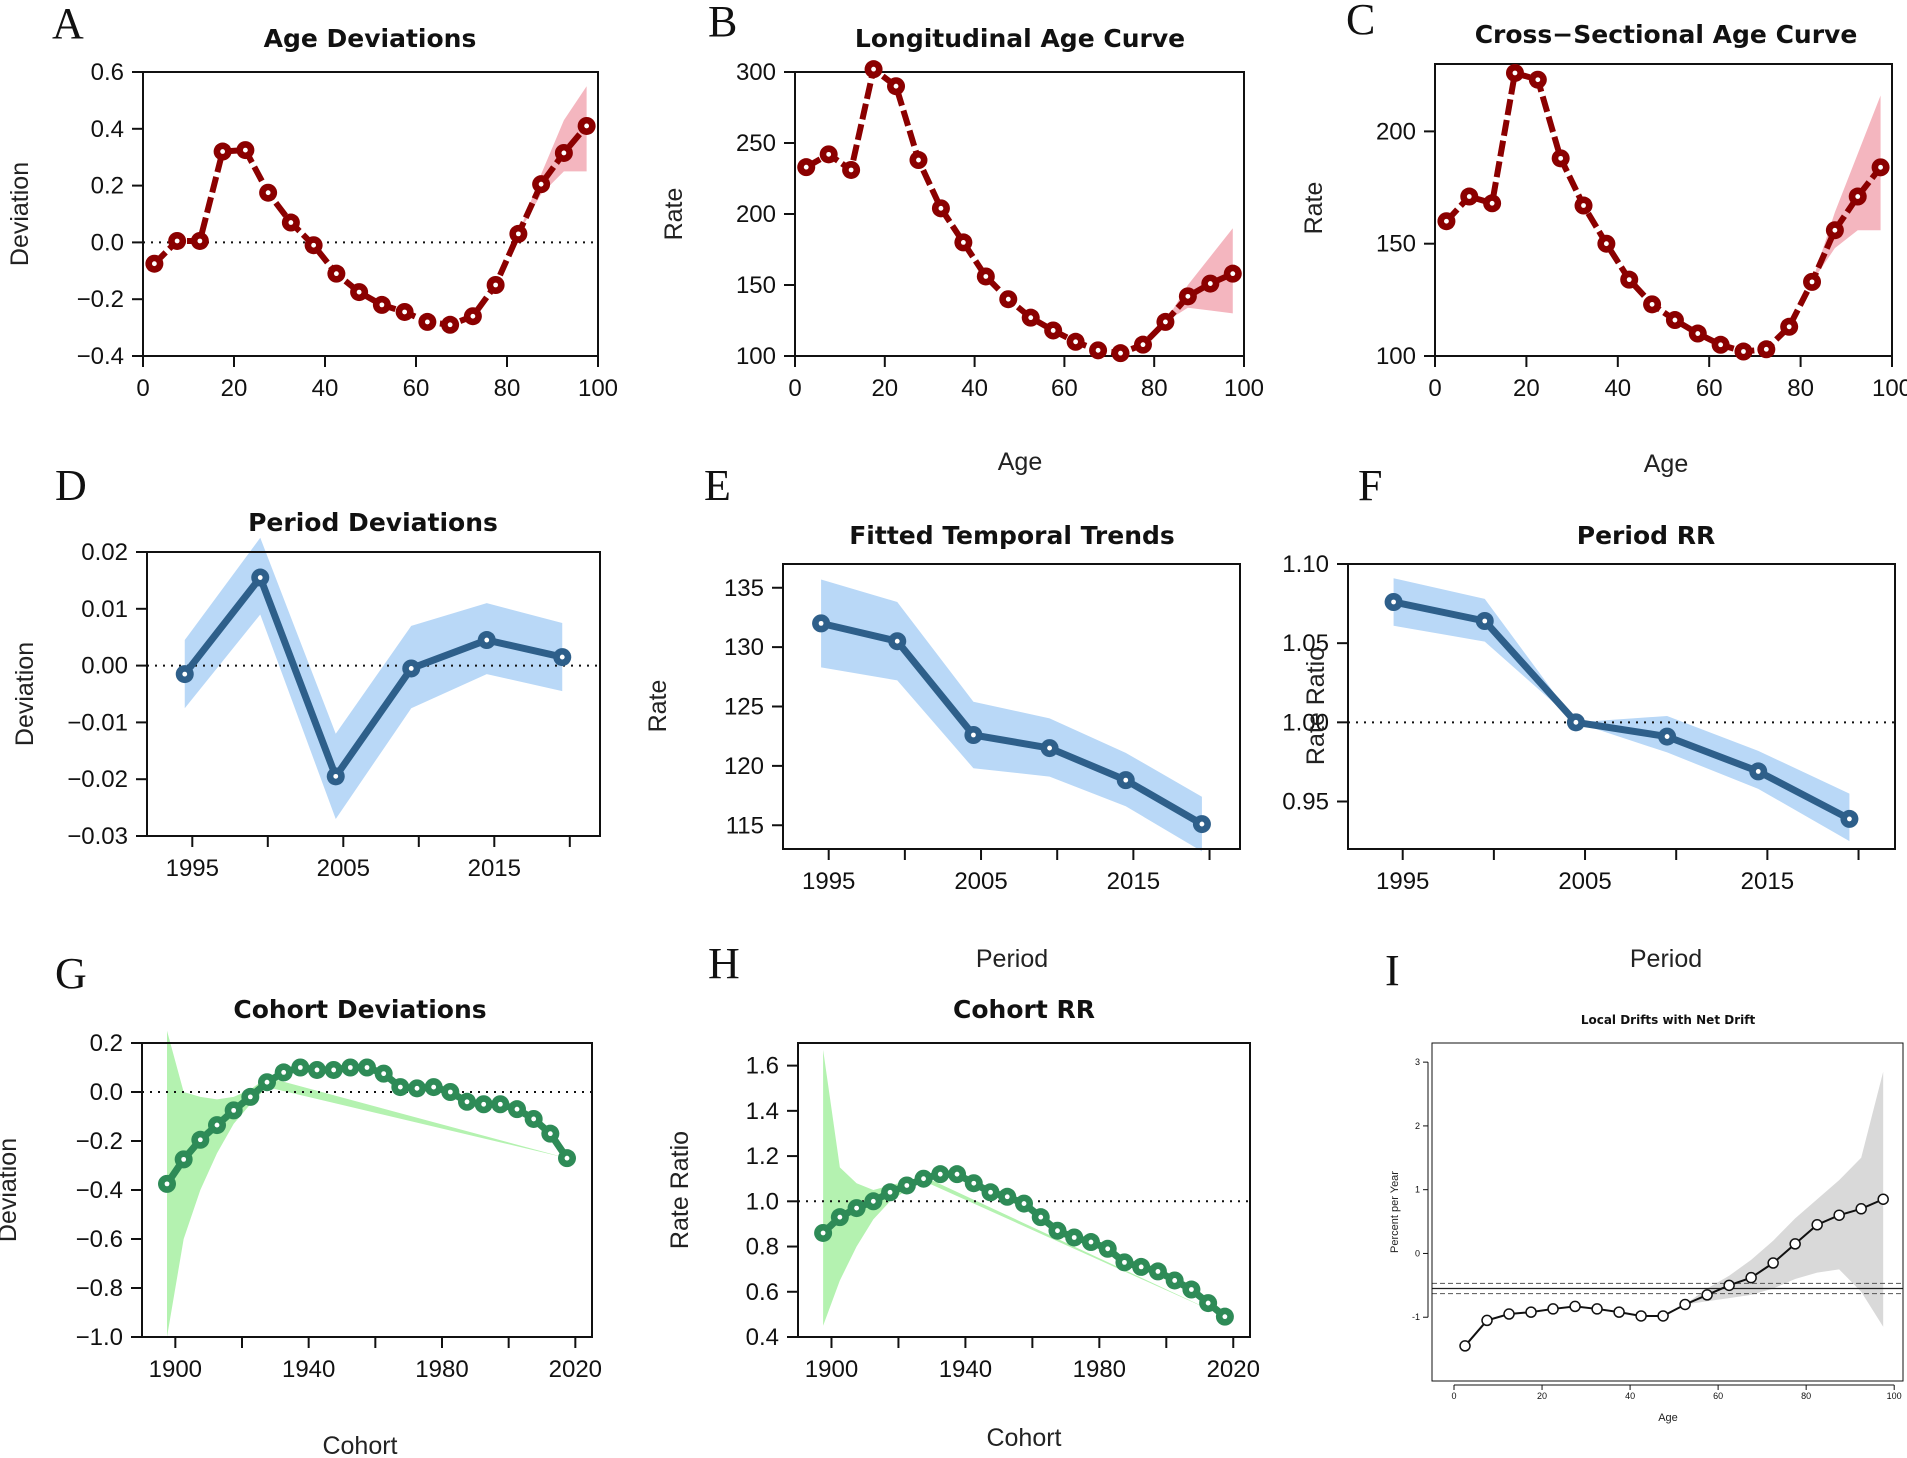 The width and height of the screenshot is (1907, 1458). Describe the element at coordinates (756, 72) in the screenshot. I see `y-tick-label: 300` at that location.